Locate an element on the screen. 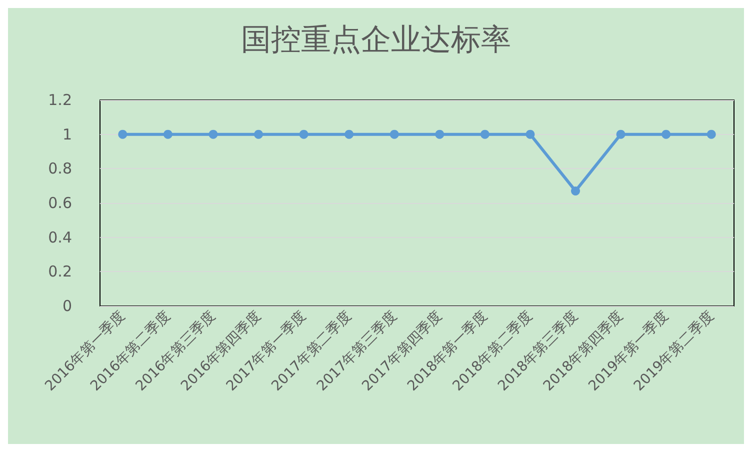 This screenshot has height=452, width=752. y-tick-label: 0.6 is located at coordinates (60, 203).